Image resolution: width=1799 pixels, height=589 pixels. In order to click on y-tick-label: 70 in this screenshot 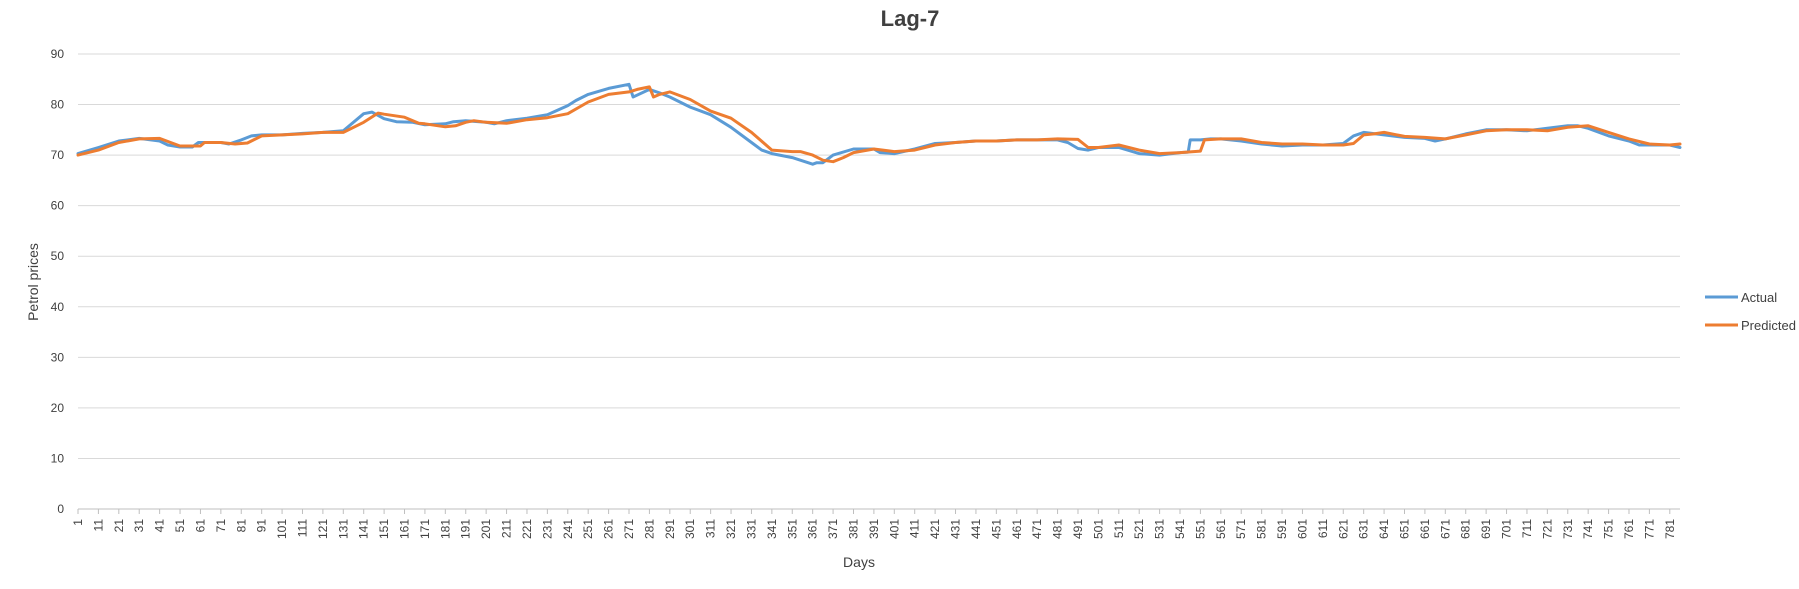, I will do `click(58, 155)`.